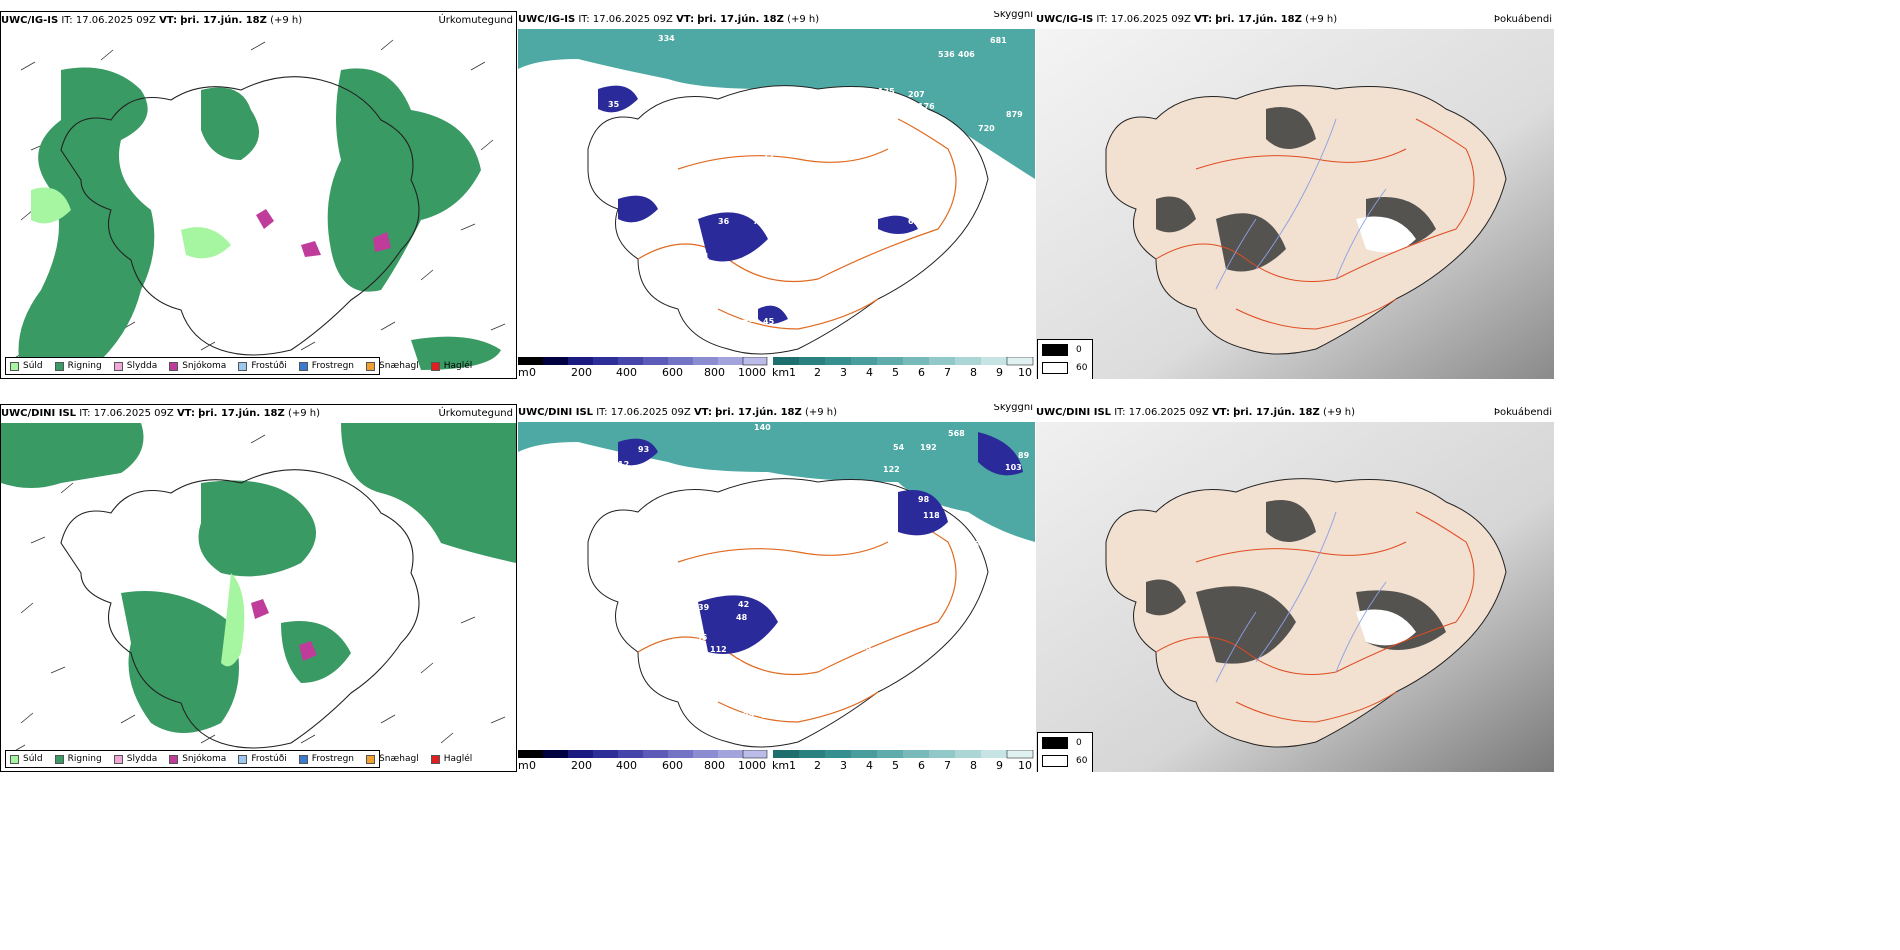 This screenshot has width=1900, height=950. Describe the element at coordinates (180, 662) in the screenshot. I see `rain-area` at that location.